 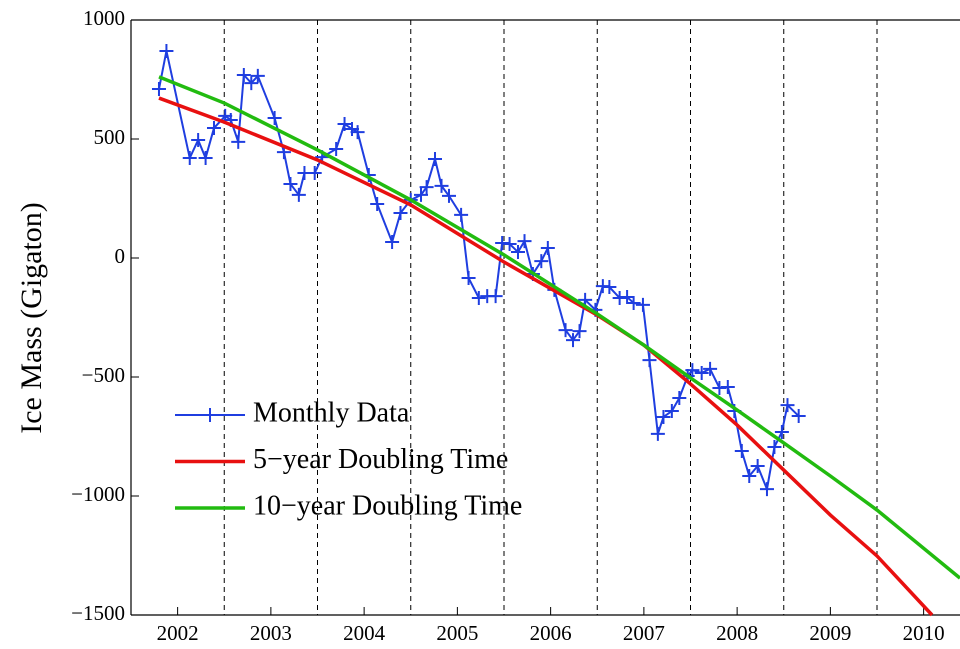 I want to click on legend-label: 5−year Doubling Time, so click(x=380, y=459).